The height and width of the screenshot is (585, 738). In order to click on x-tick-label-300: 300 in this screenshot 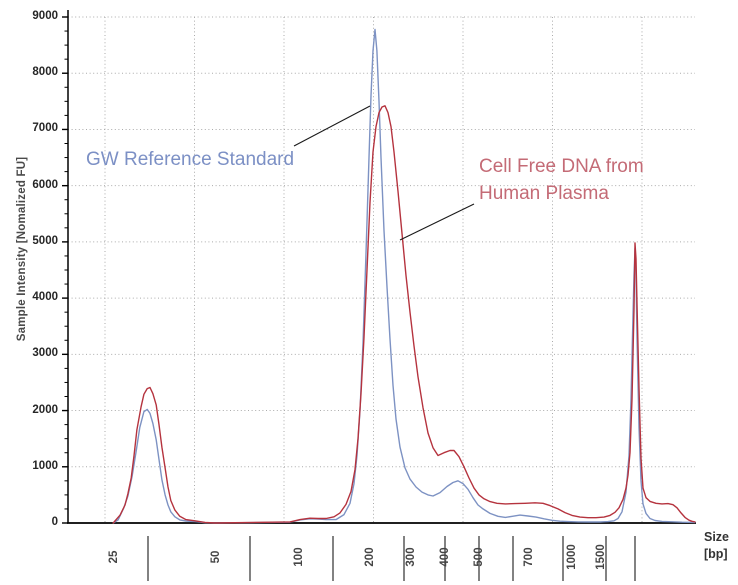, I will do `click(411, 557)`.